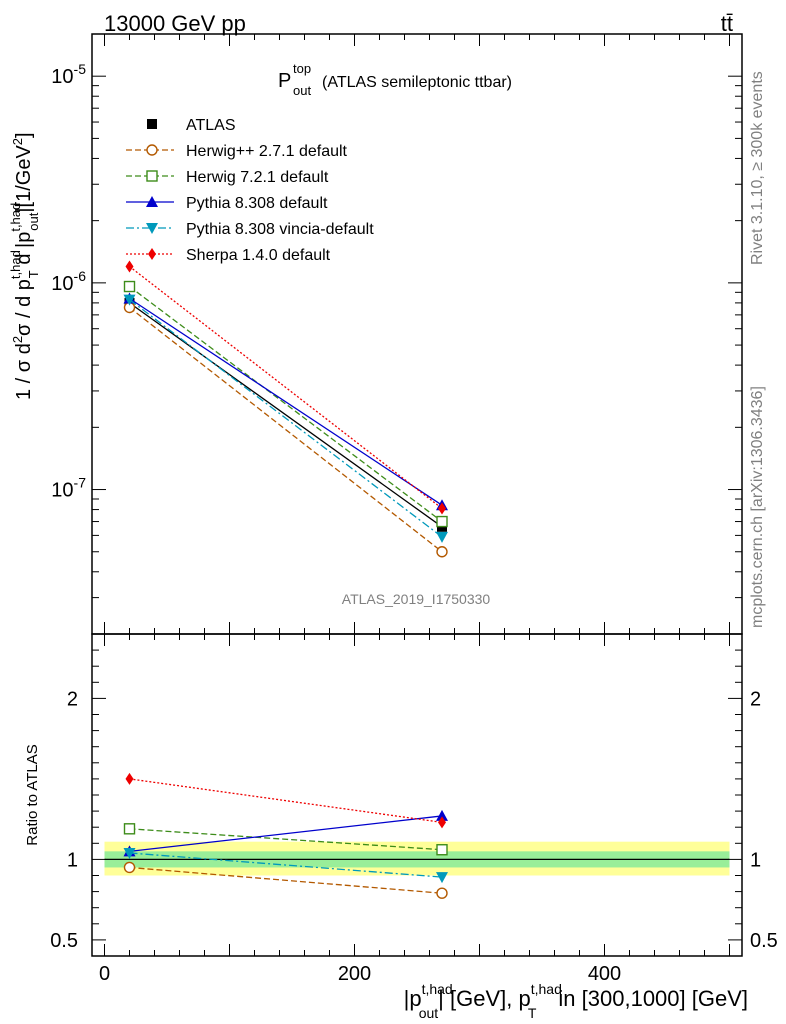 The height and width of the screenshot is (1024, 786). I want to click on ratio-y-tick-label-right: 2, so click(755, 699).